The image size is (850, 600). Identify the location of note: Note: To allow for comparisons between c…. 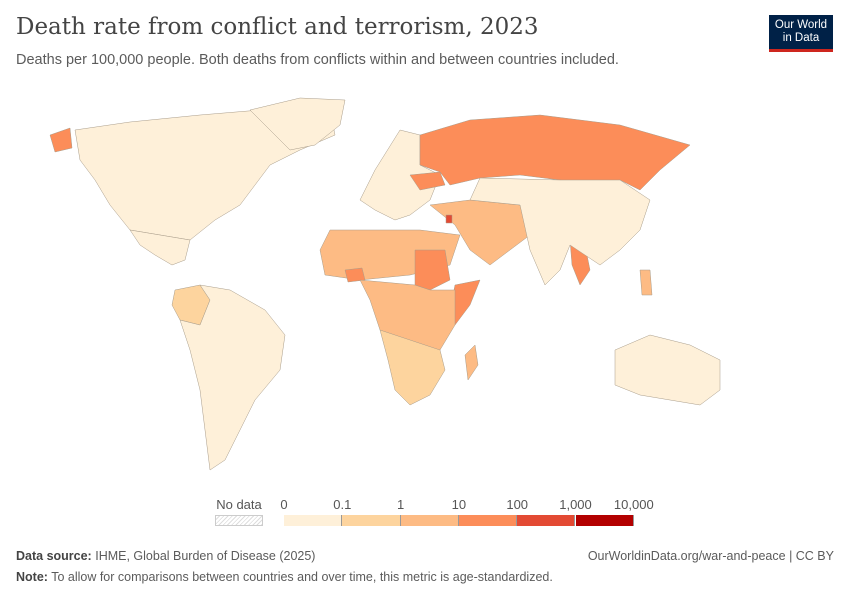
(284, 577).